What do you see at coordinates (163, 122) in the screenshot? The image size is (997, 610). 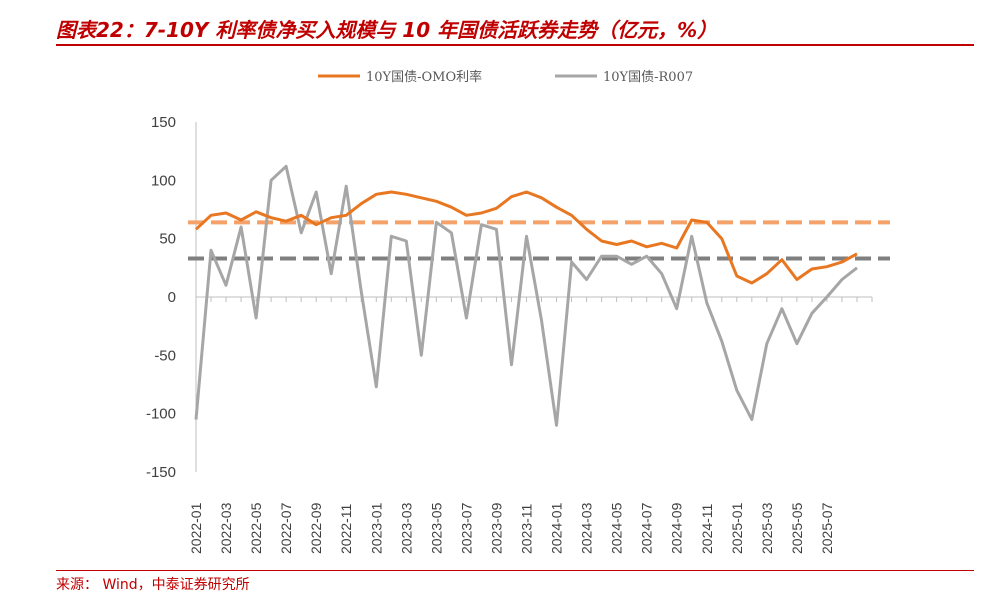 I see `y-tick-label: 150` at bounding box center [163, 122].